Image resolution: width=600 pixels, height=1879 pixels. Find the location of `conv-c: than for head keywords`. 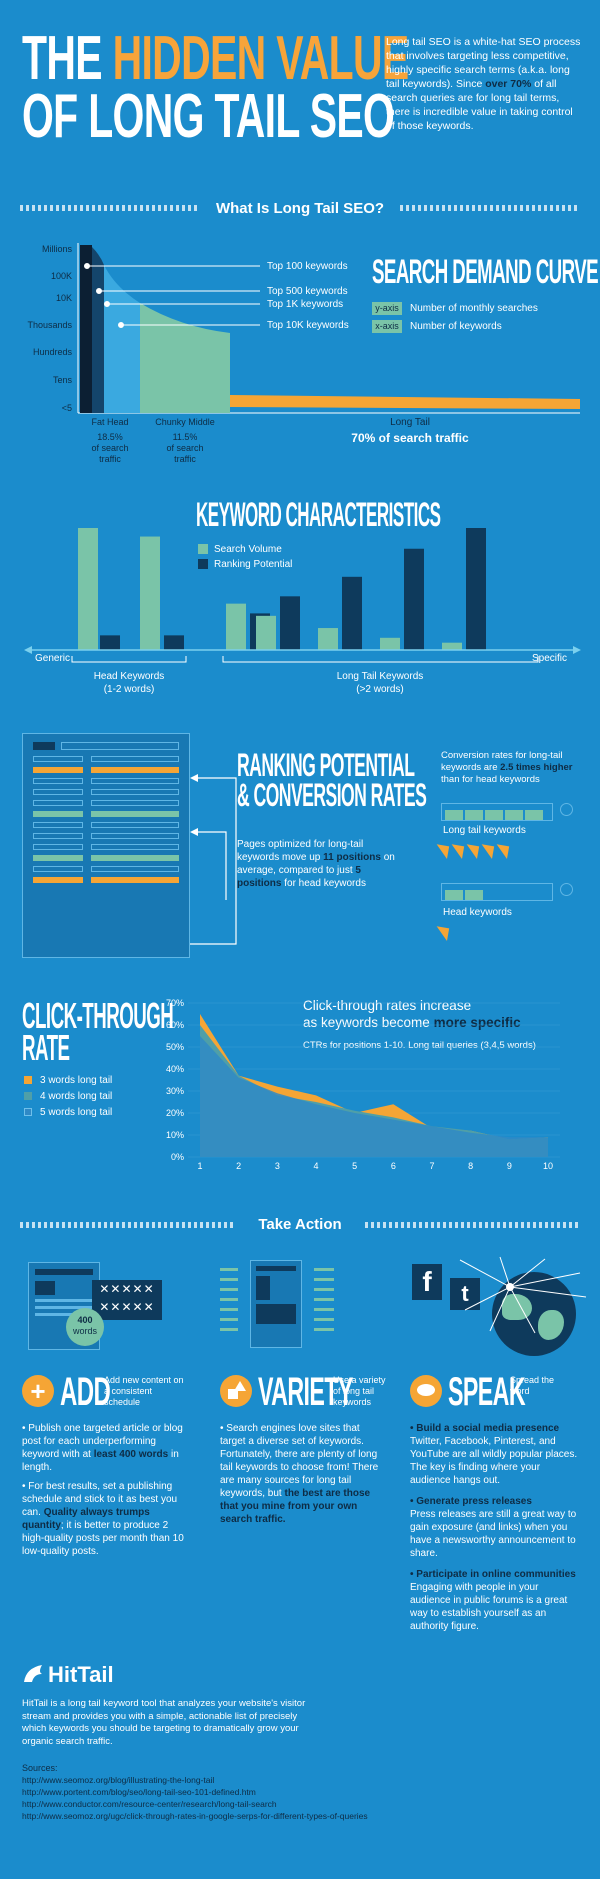

conv-c: than for head keywords is located at coordinates (490, 779).